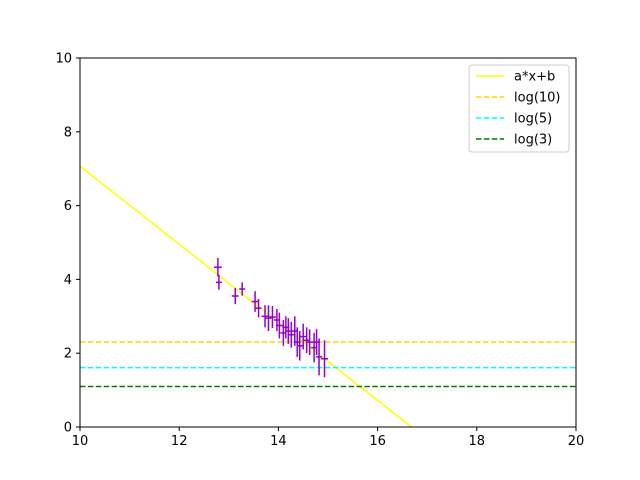 The width and height of the screenshot is (640, 480). I want to click on legend-label-2: log(5), so click(533, 119).